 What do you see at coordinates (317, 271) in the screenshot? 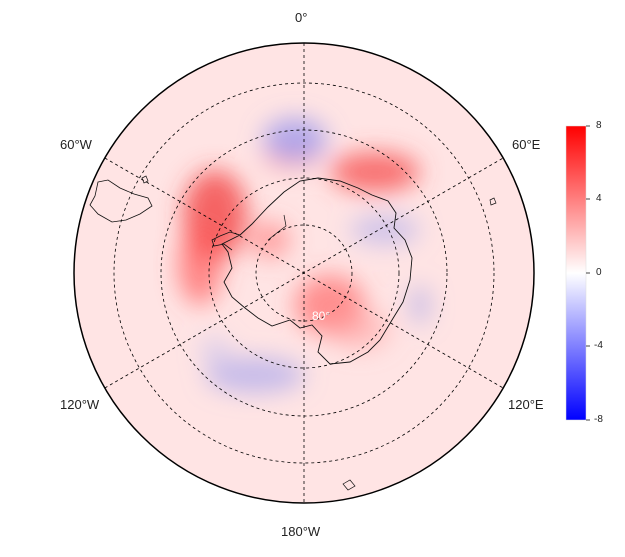
I see `antarctica-coastline` at bounding box center [317, 271].